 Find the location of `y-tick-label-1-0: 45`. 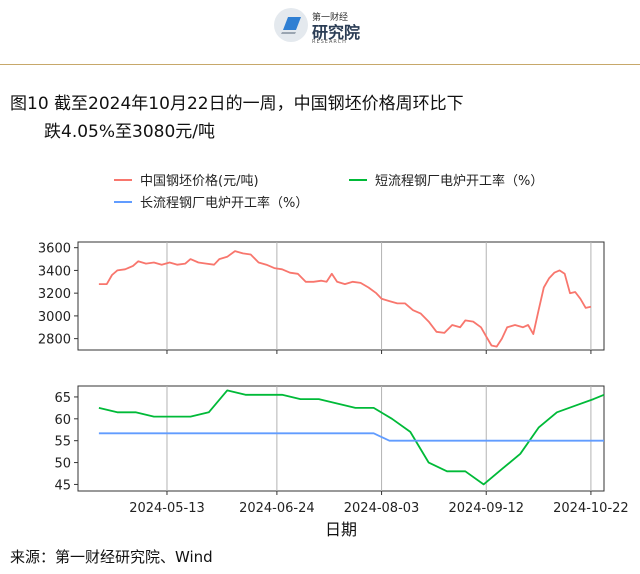

y-tick-label-1-0: 45 is located at coordinates (62, 485).